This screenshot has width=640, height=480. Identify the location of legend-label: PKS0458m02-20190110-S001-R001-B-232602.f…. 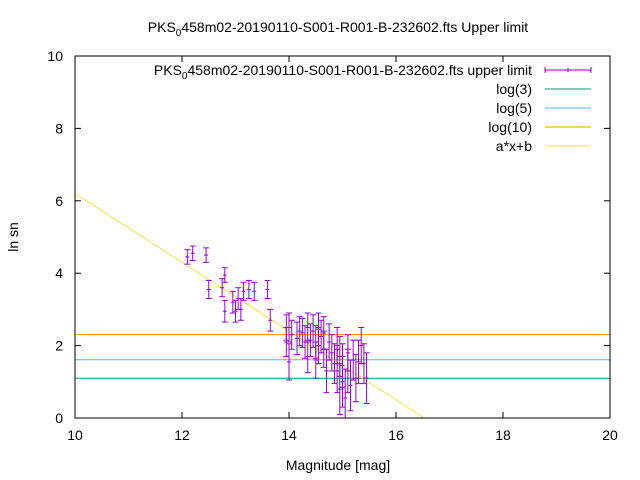
(343, 72).